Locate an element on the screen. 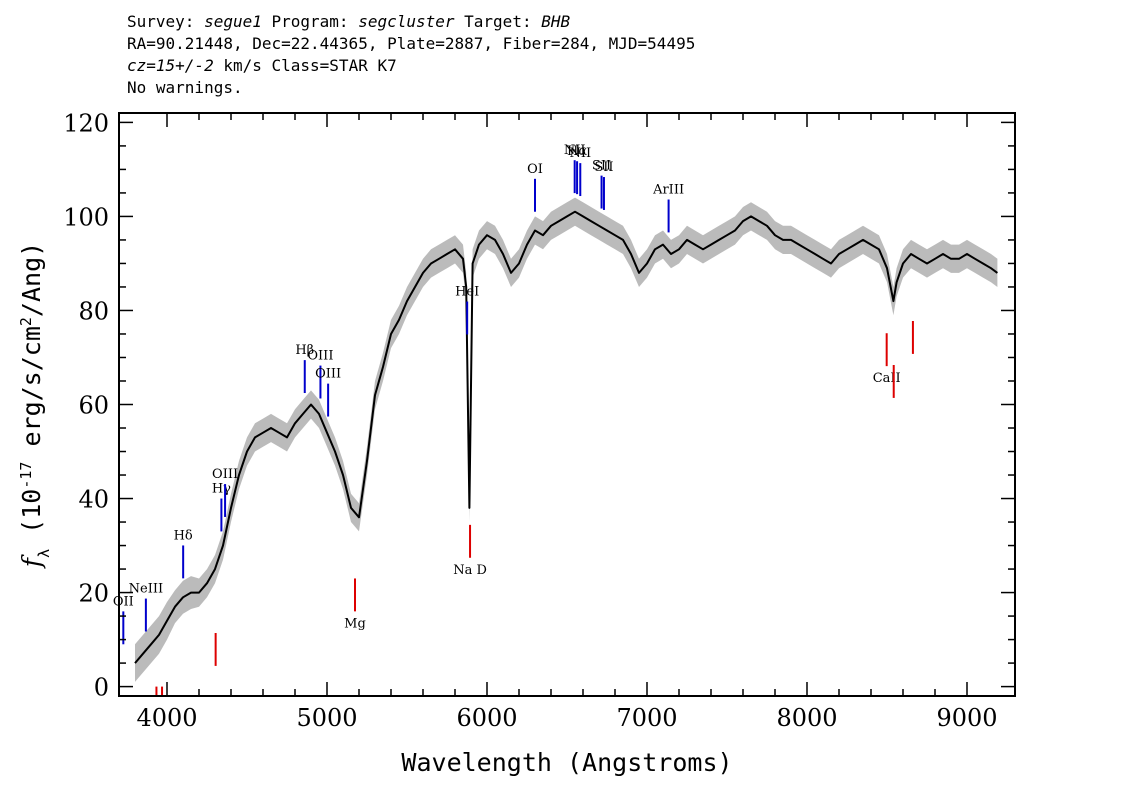 Image resolution: width=1134 pixels, height=810 pixels. emission-line-label: Hα is located at coordinates (577, 151).